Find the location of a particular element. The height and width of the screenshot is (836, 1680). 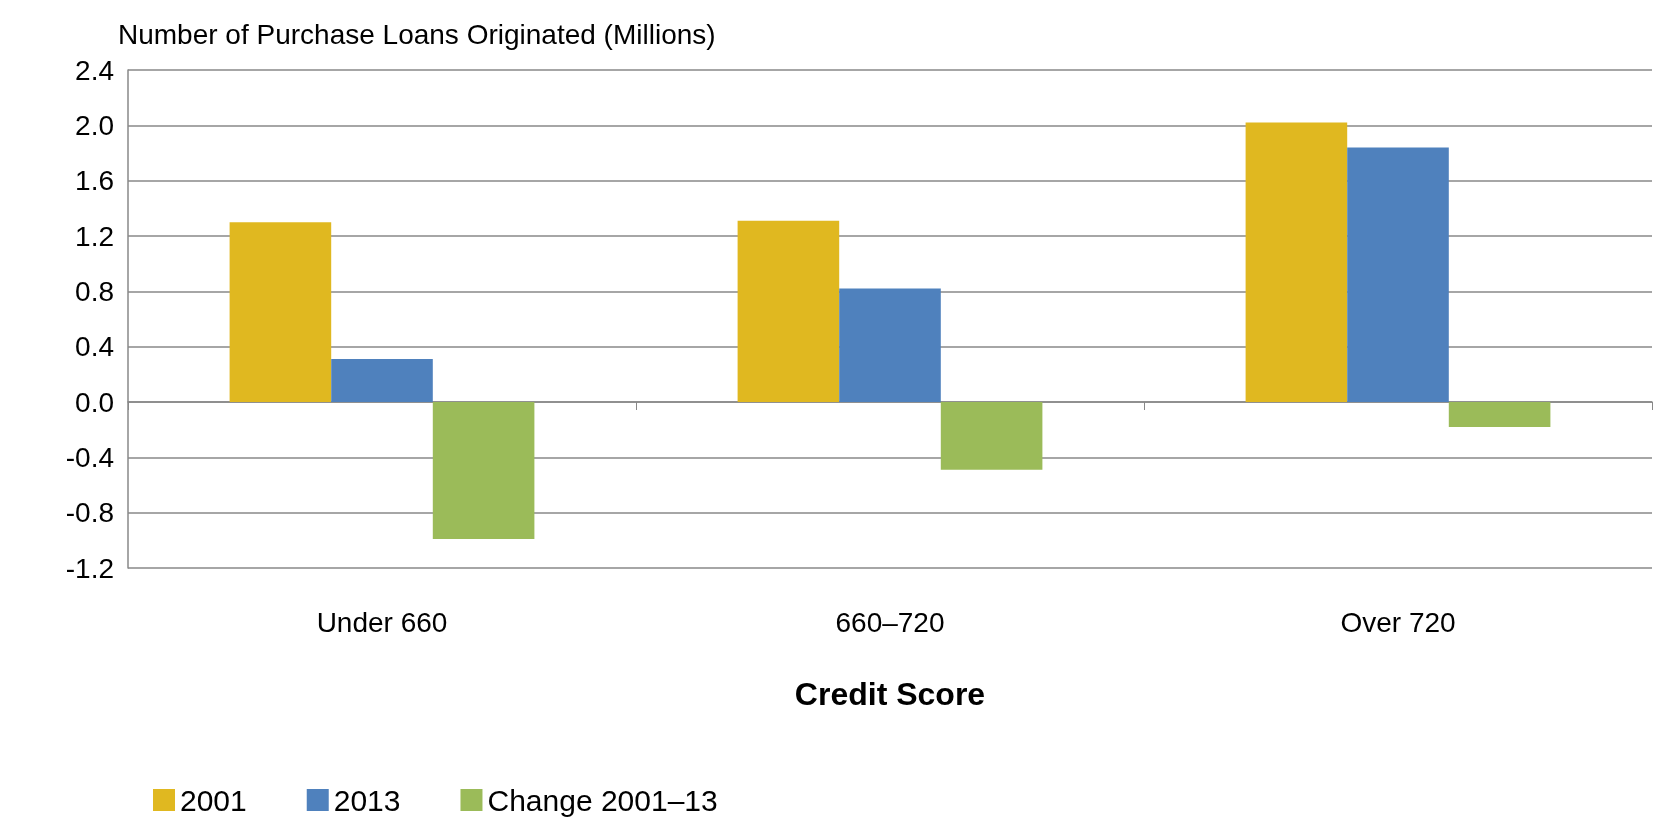

x-tick-label: Under 660 is located at coordinates (382, 622).